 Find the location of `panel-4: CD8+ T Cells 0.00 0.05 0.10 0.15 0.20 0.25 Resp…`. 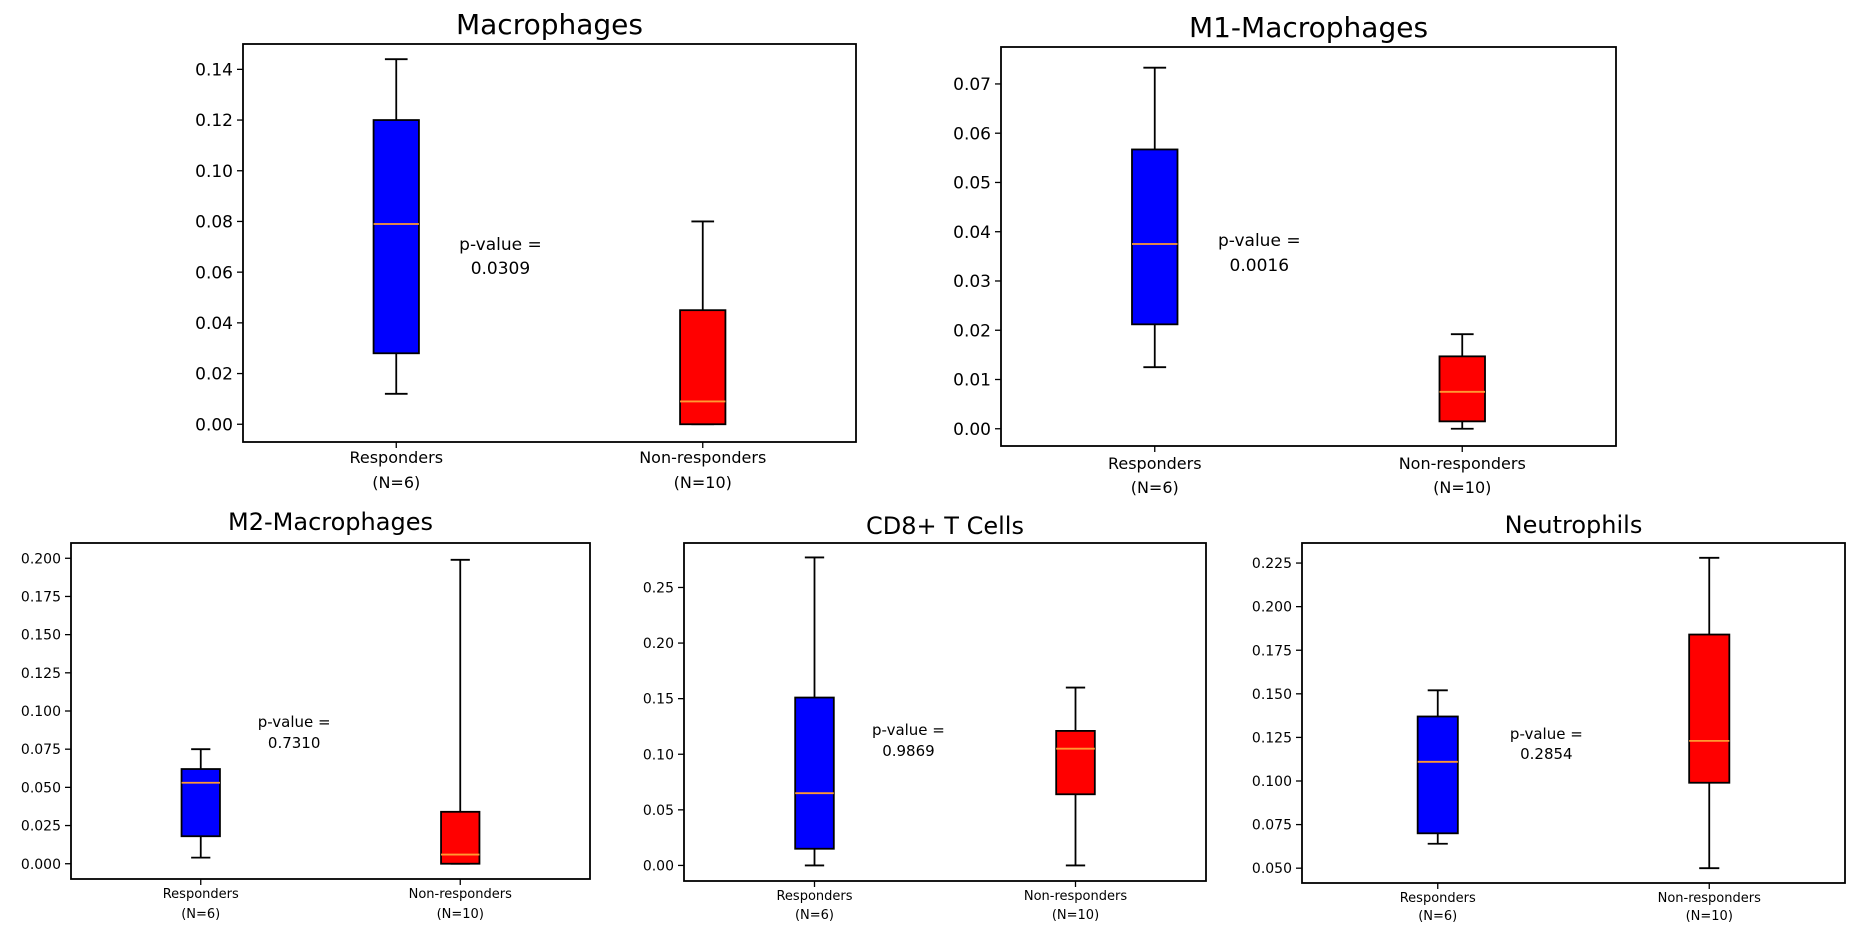

panel-4: CD8+ T Cells 0.00 0.05 0.10 0.15 0.20 0.25 Resp… is located at coordinates (925, 717).